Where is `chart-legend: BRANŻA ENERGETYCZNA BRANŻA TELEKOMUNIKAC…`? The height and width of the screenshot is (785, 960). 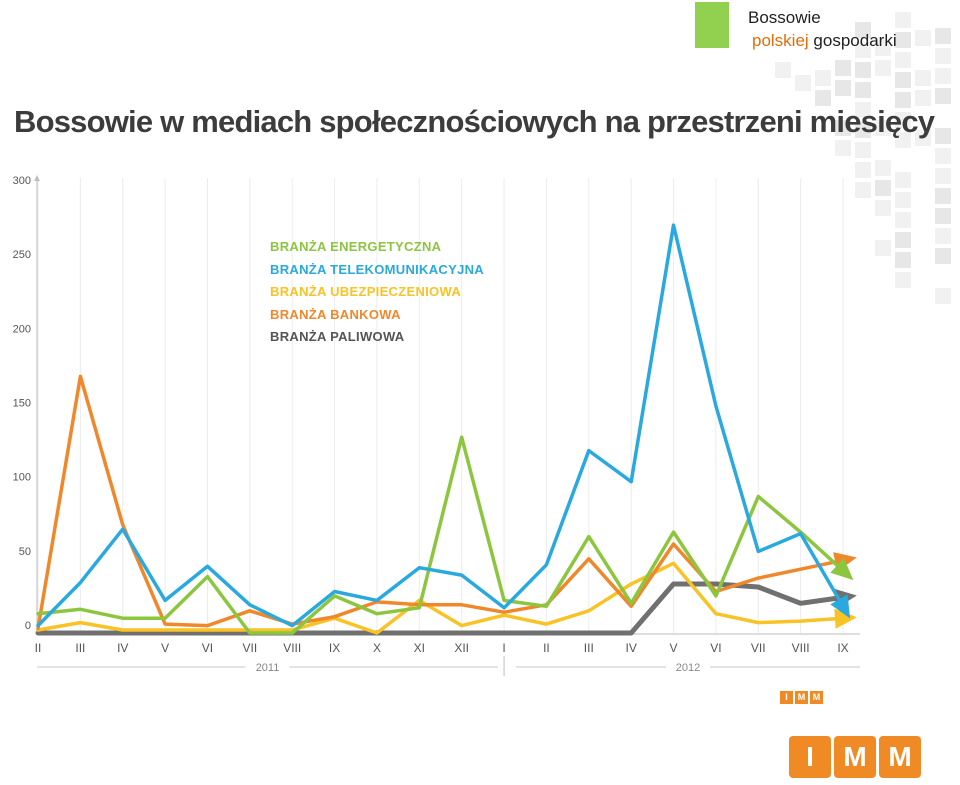 chart-legend: BRANŻA ENERGETYCZNA BRANŻA TELEKOMUNIKAC… is located at coordinates (377, 294).